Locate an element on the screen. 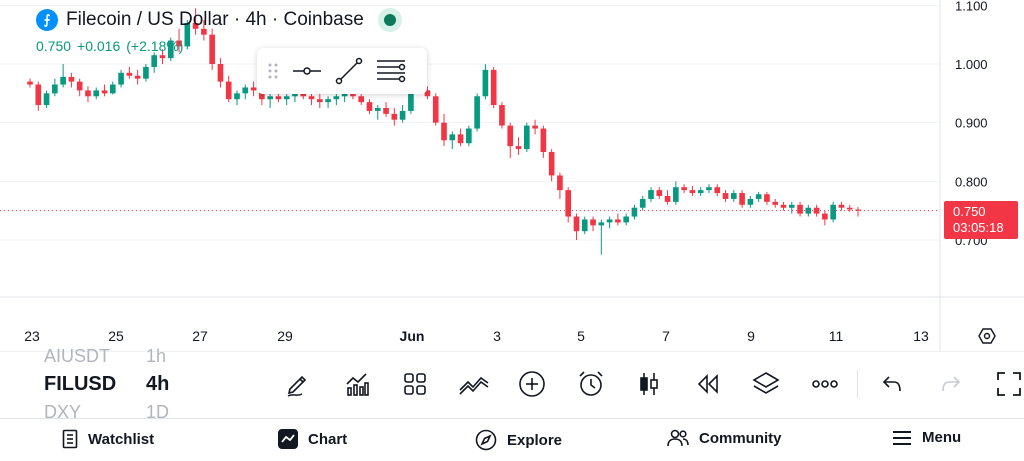  last-price: 0.750 is located at coordinates (54, 46).